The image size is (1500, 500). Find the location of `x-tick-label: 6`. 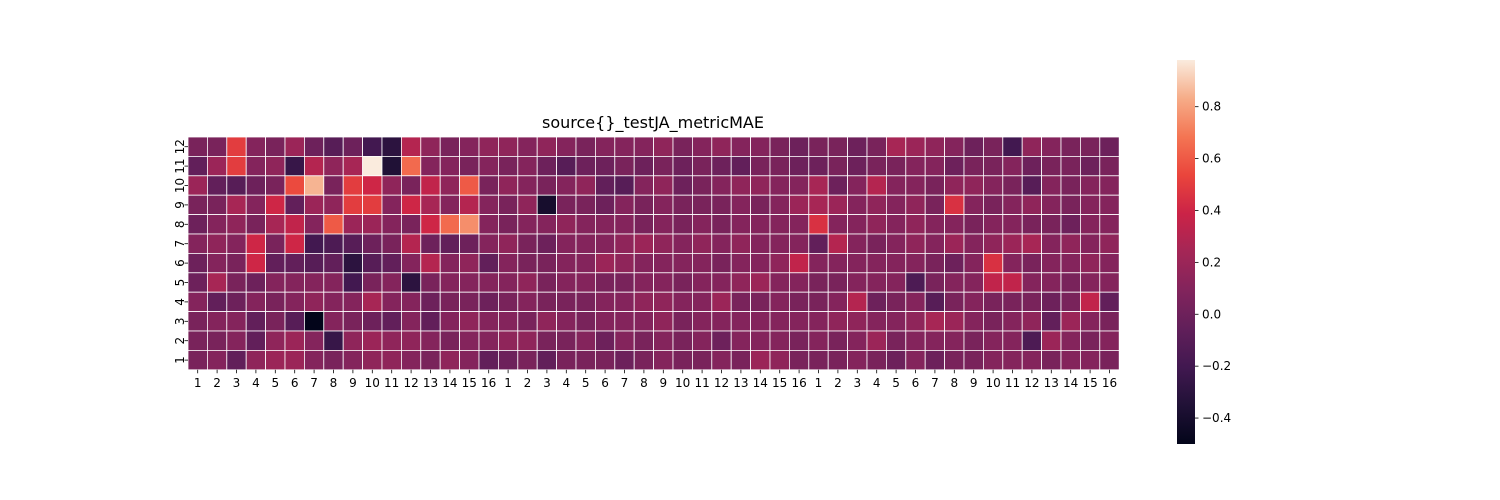

x-tick-label: 6 is located at coordinates (605, 383).